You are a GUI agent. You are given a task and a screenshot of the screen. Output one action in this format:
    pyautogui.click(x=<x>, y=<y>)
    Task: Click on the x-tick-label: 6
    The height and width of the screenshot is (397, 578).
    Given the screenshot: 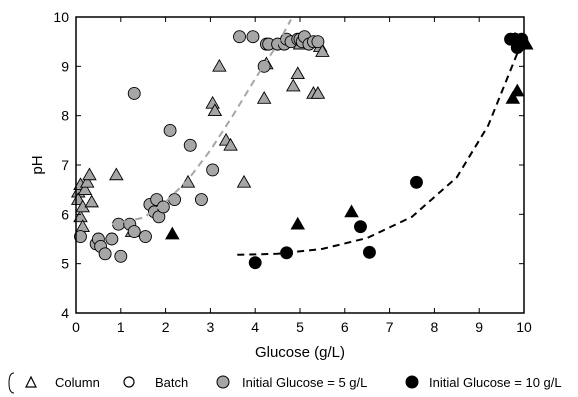 What is the action you would take?
    pyautogui.click(x=345, y=327)
    